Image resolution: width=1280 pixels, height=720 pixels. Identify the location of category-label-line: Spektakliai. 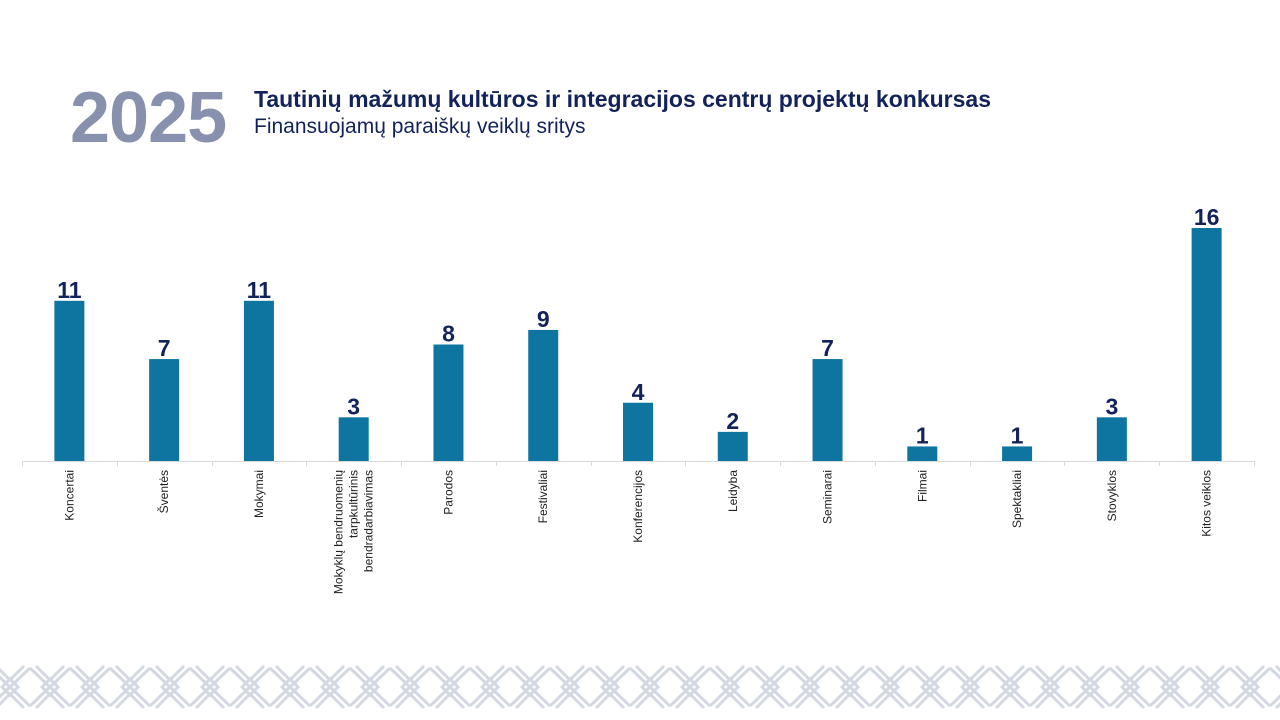
(1017, 499).